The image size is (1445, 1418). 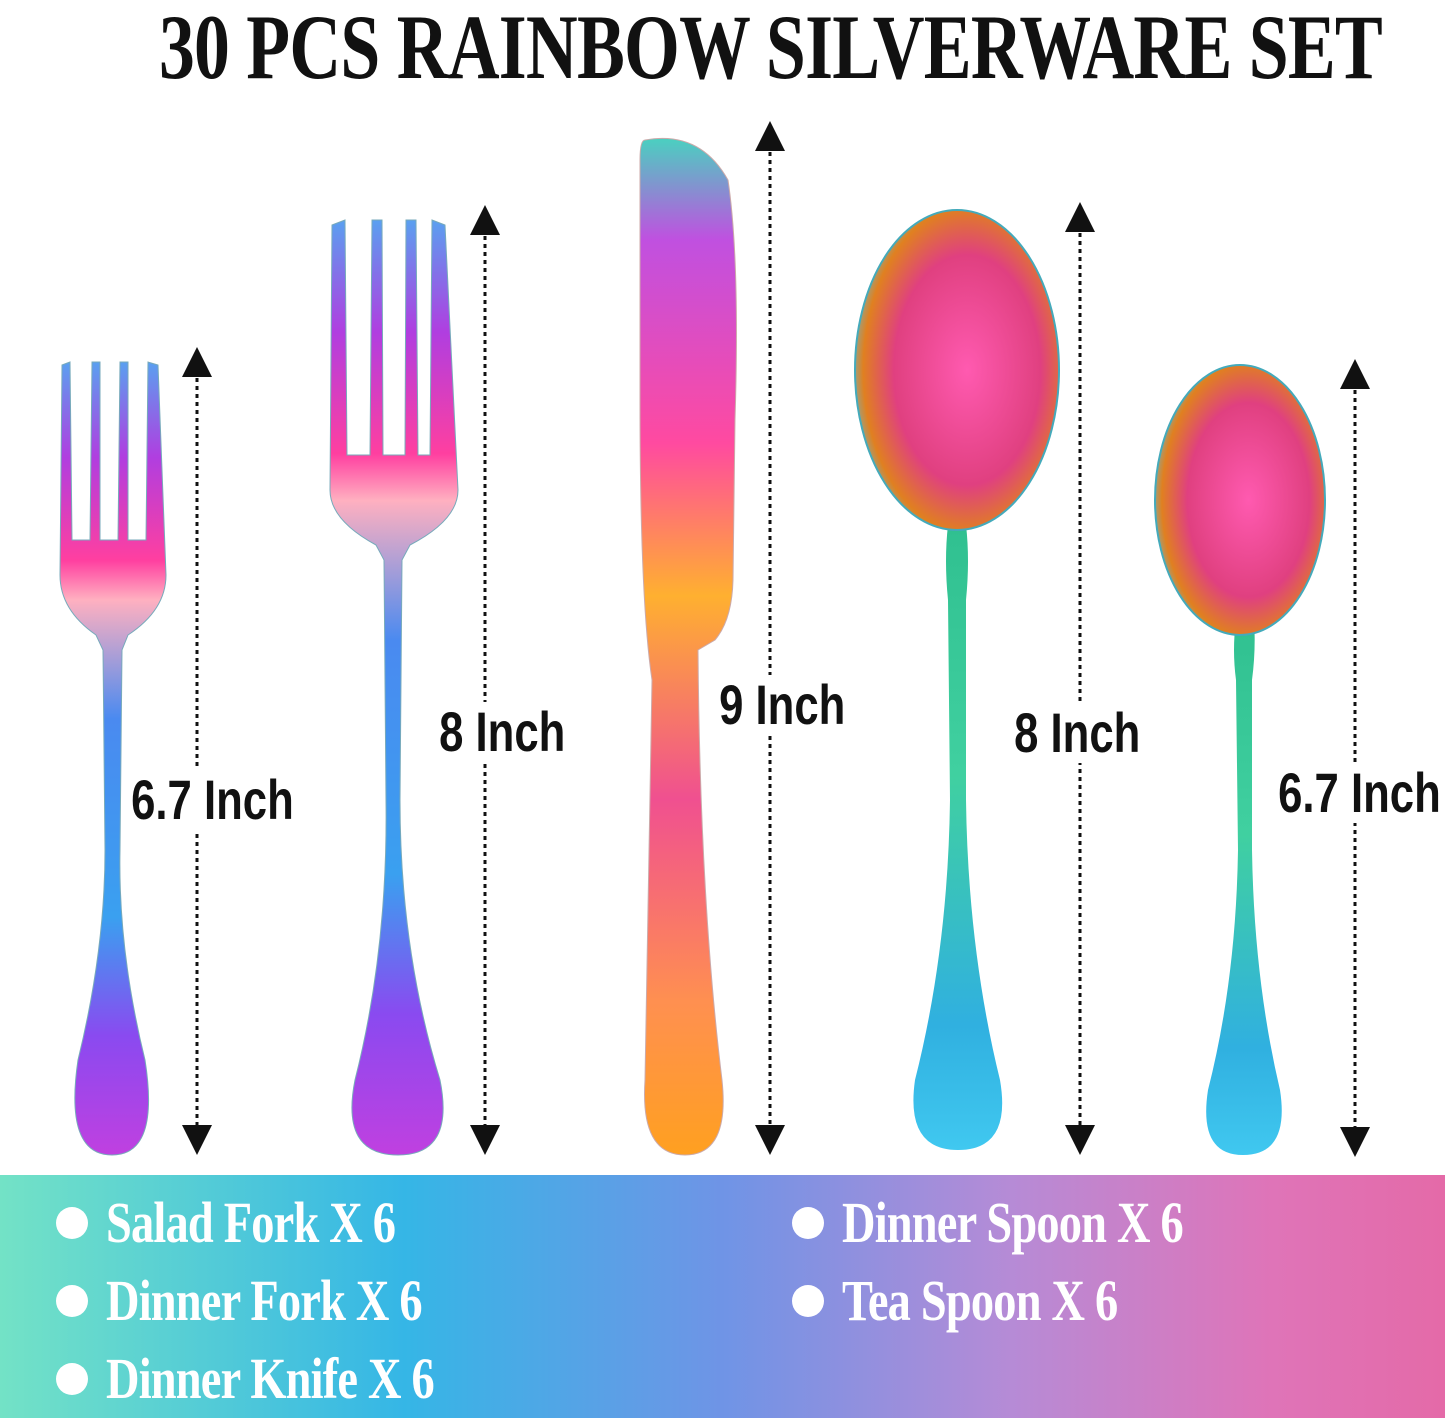 I want to click on dinner-knife, so click(x=688, y=646).